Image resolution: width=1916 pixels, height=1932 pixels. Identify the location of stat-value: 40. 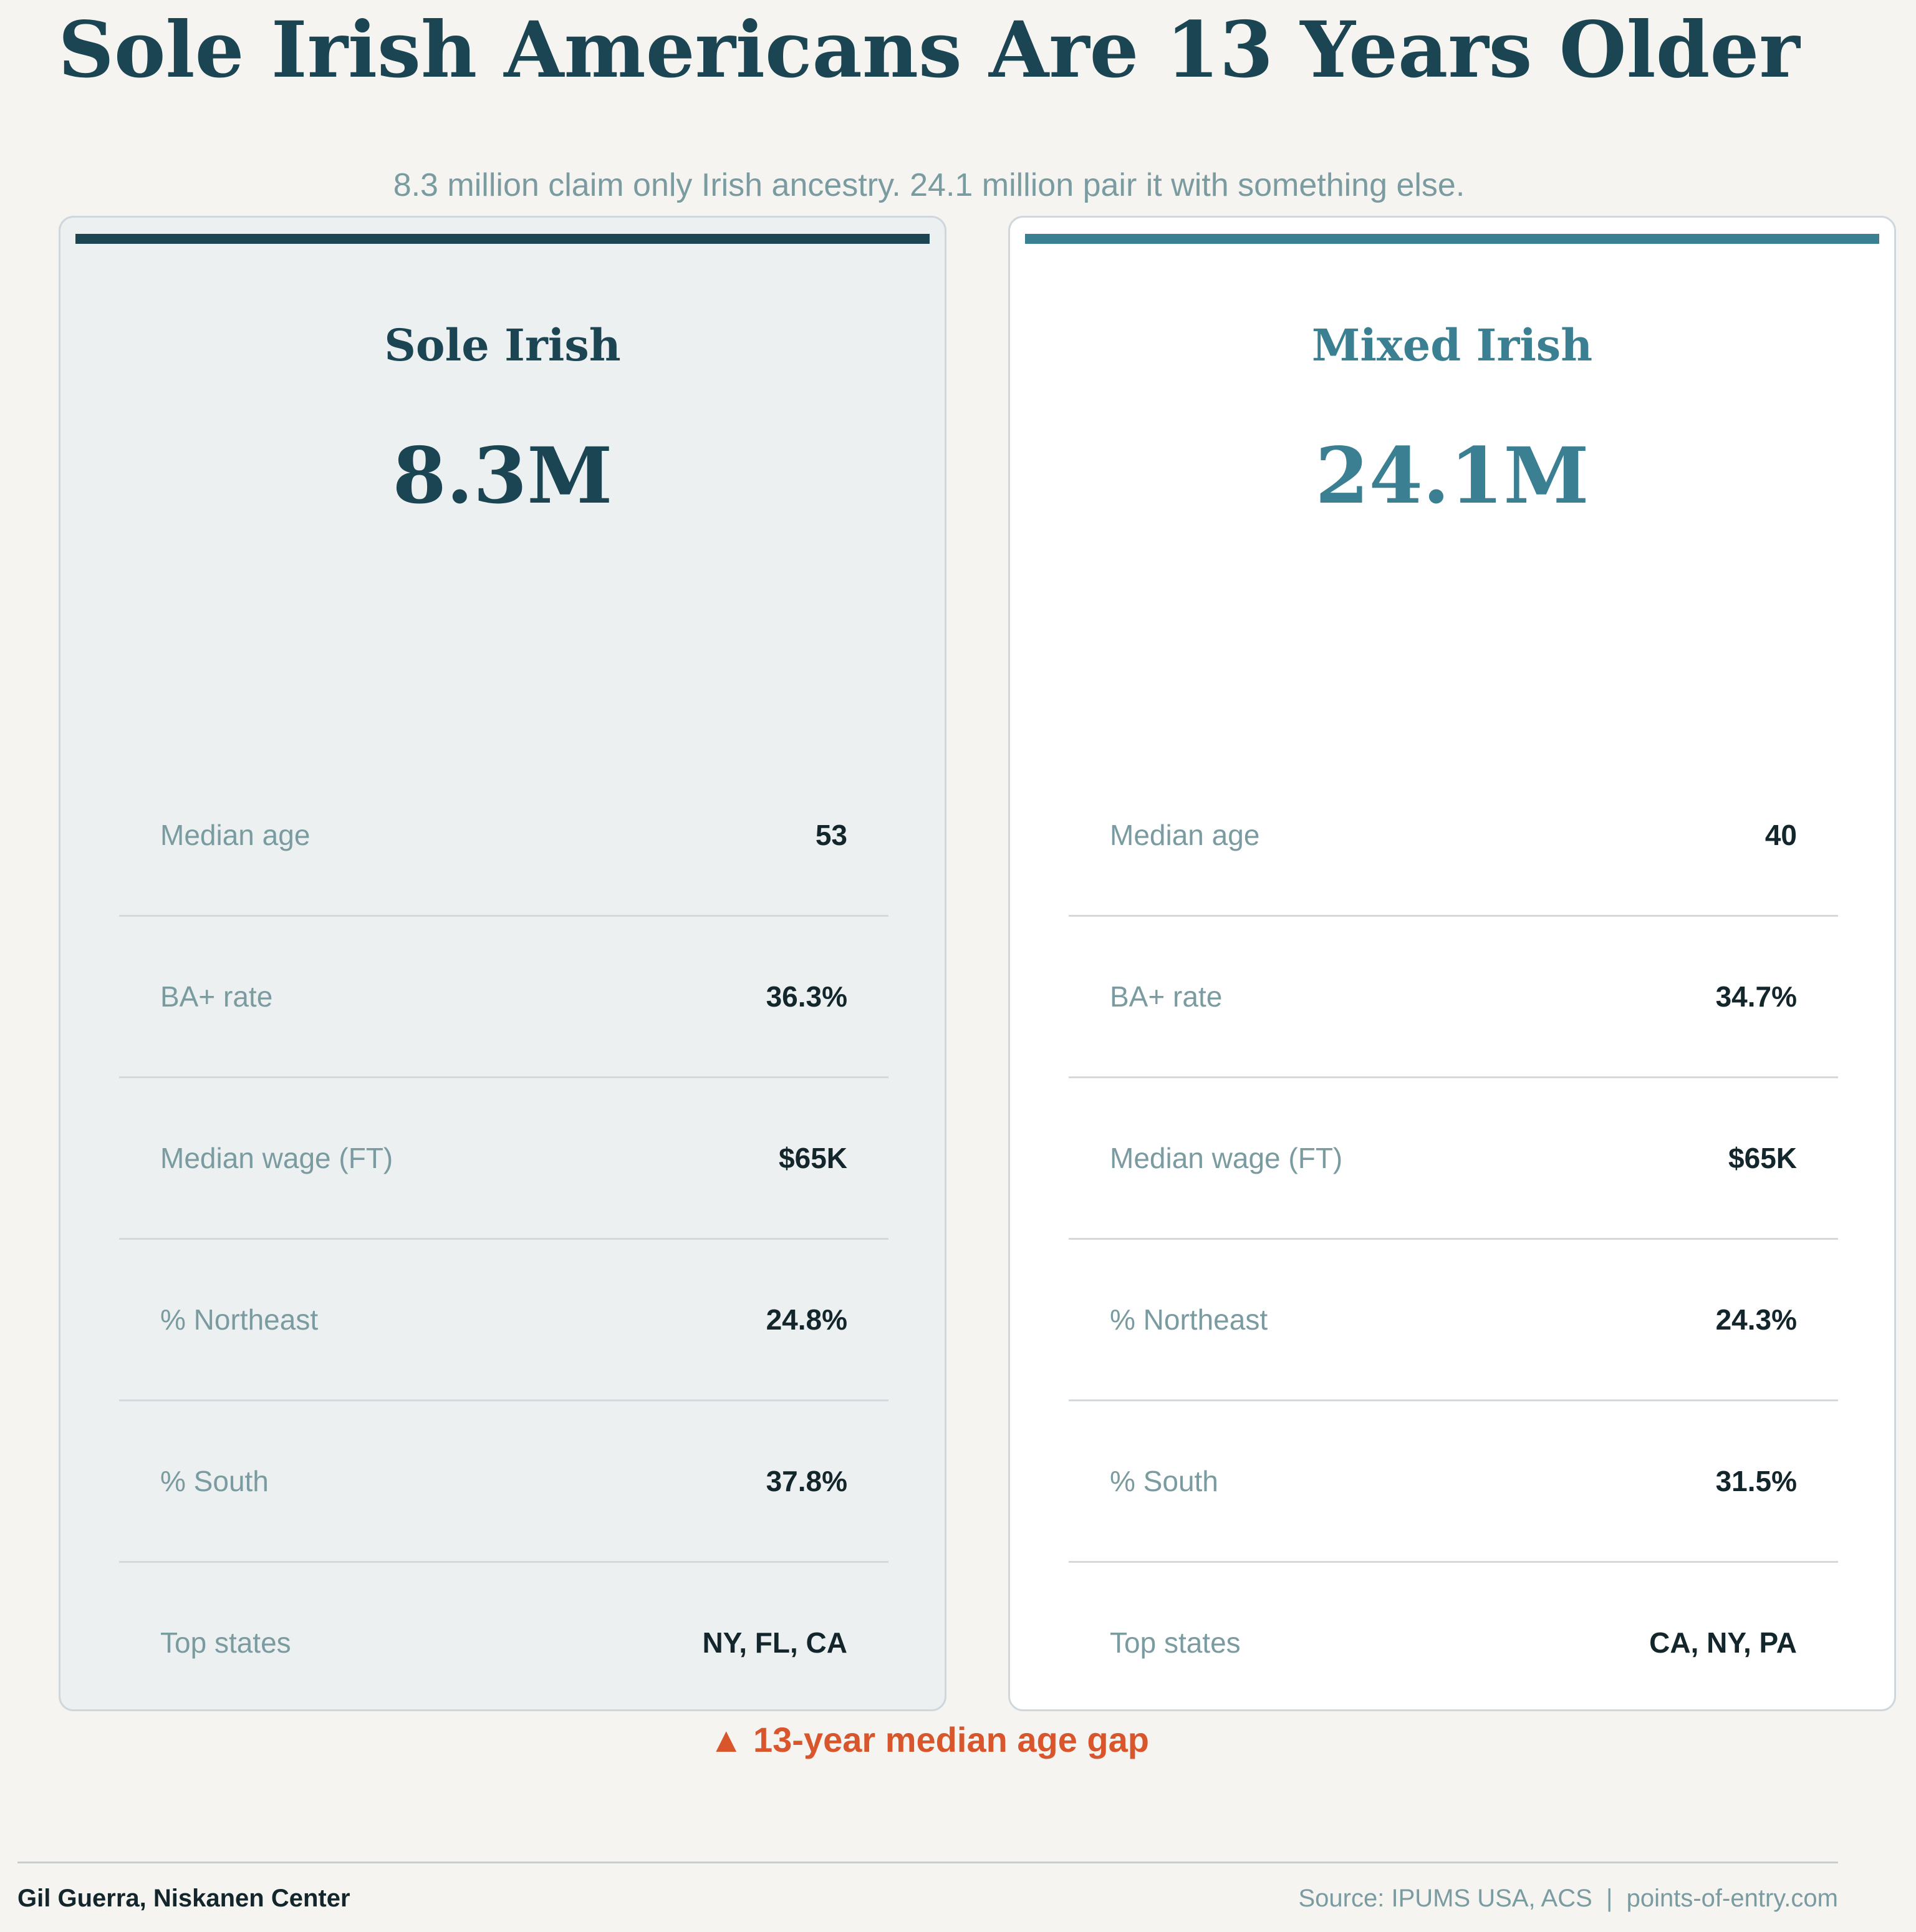
(1780, 835).